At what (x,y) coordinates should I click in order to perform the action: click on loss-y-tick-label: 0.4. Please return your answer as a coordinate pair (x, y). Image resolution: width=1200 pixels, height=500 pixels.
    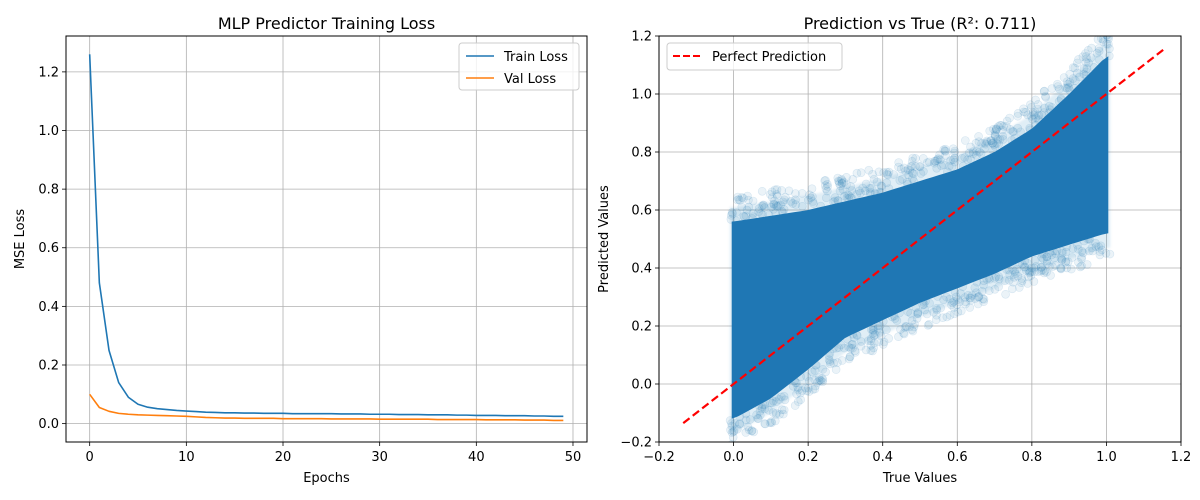
    Looking at the image, I should click on (48, 307).